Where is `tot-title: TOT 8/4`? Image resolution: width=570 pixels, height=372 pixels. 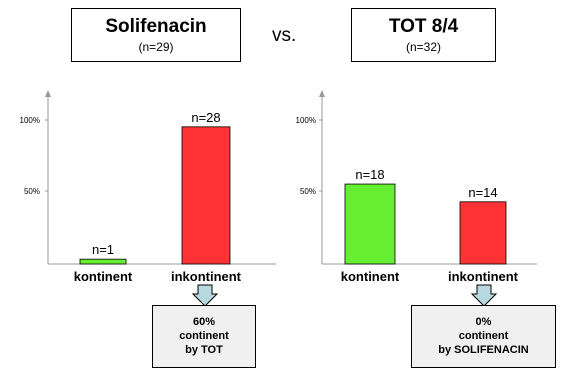
tot-title: TOT 8/4 is located at coordinates (423, 26).